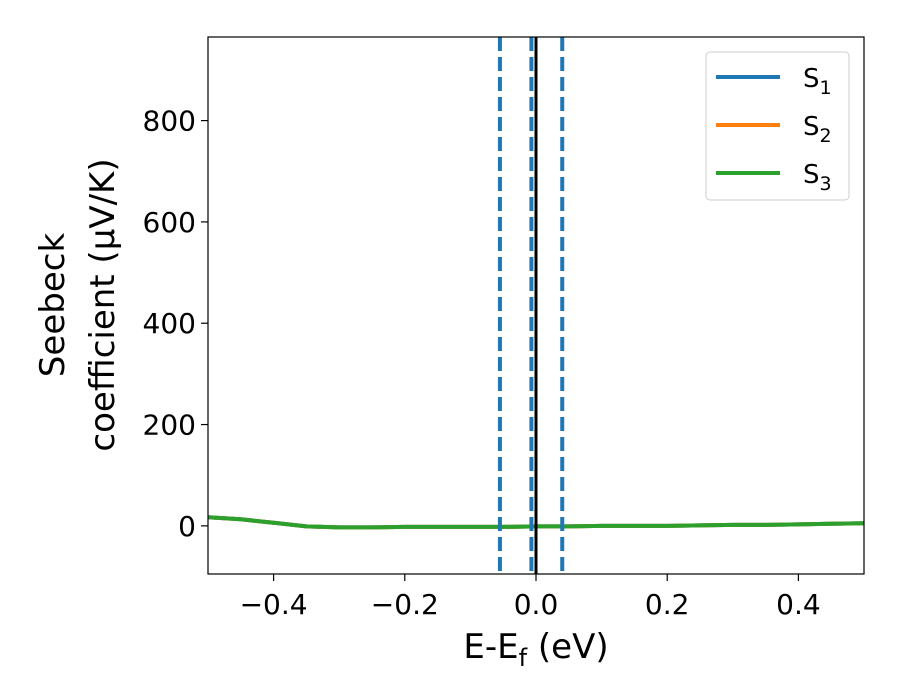 The height and width of the screenshot is (700, 900). I want to click on y-tick-label: 600, so click(169, 222).